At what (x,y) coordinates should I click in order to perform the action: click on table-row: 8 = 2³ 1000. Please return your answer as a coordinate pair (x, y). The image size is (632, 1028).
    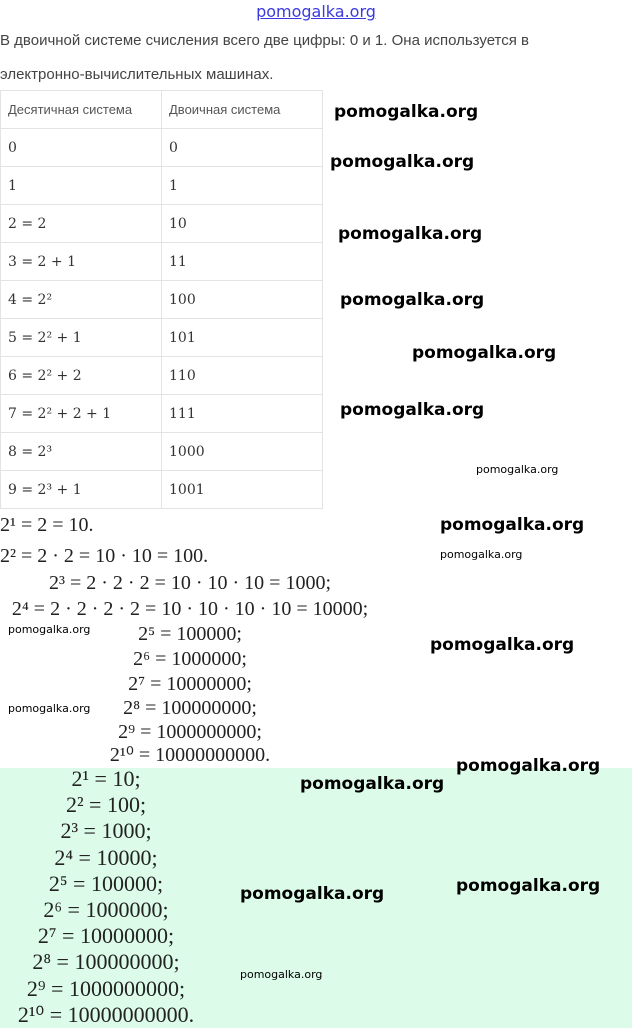
    Looking at the image, I should click on (161, 451).